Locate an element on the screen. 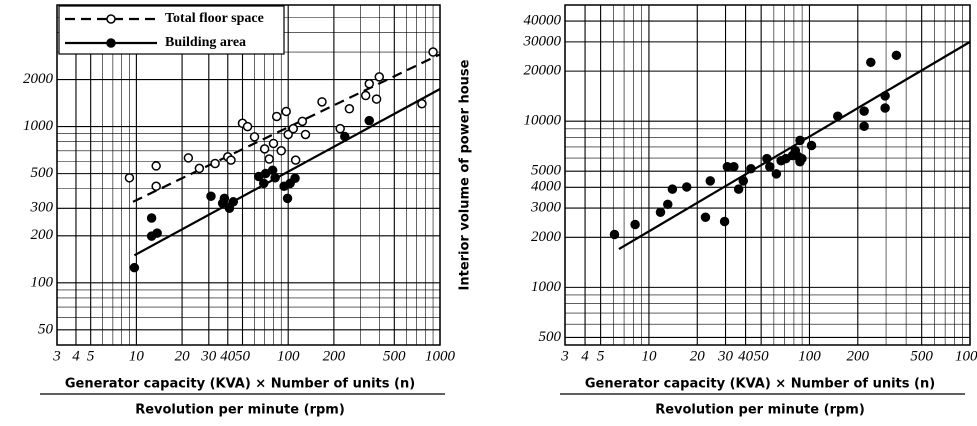 This screenshot has height=426, width=977. legend-label: Total floor space is located at coordinates (214, 18).